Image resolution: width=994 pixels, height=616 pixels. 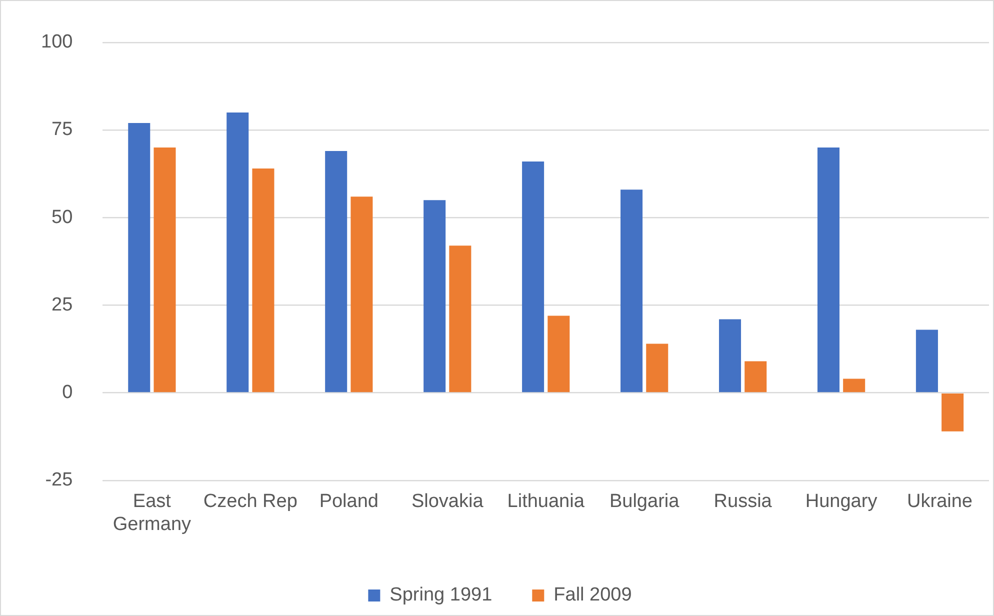 I want to click on y-tick-label: 100, so click(x=57, y=42).